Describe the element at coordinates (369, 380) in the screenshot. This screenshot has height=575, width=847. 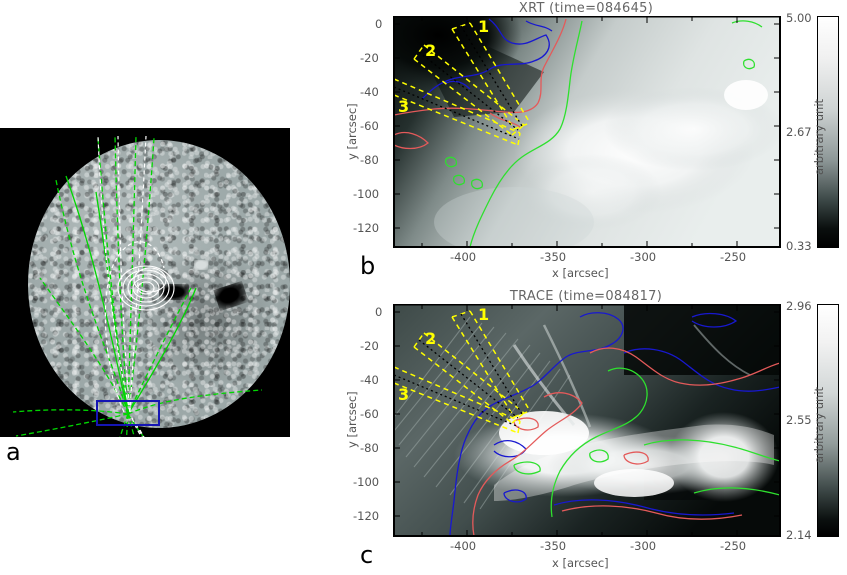
I see `panel-c-ytick-2: -40` at that location.